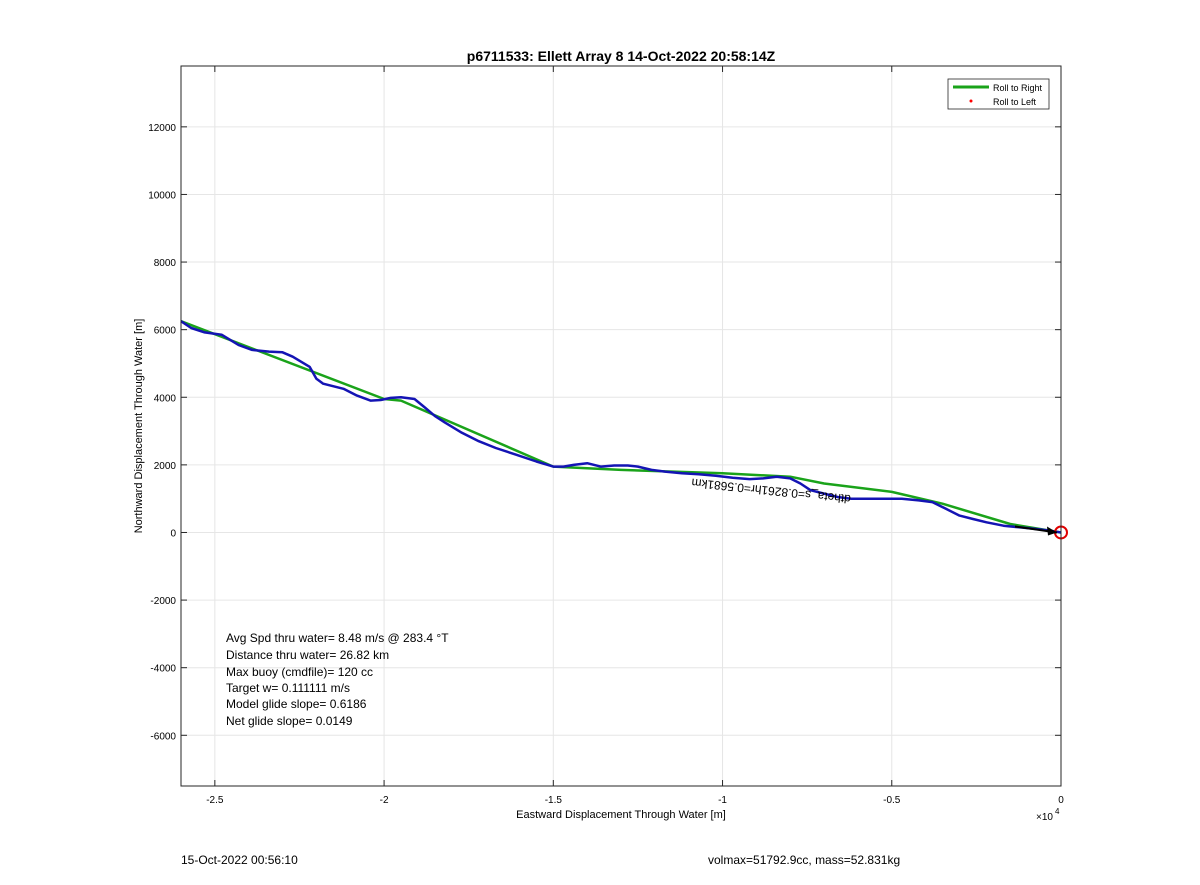 The width and height of the screenshot is (1200, 885). I want to click on heading-arrow-head, so click(1052, 531).